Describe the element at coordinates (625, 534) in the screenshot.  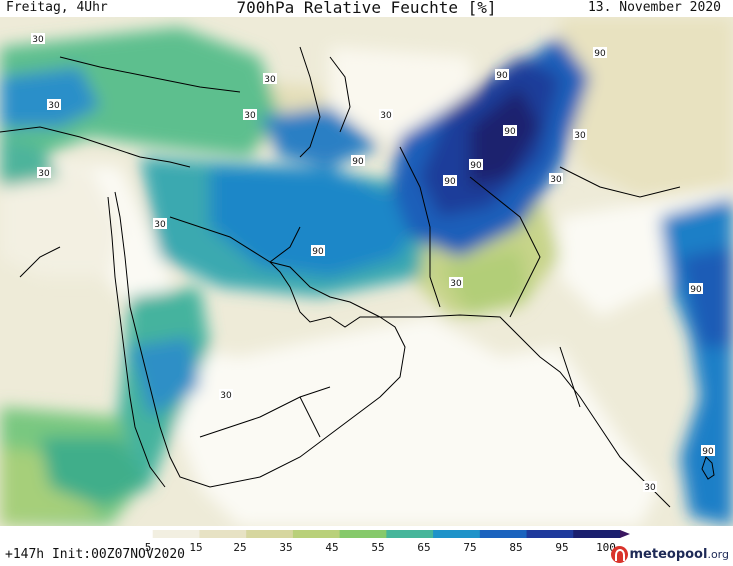
I see `colorbar-extend-arrow` at that location.